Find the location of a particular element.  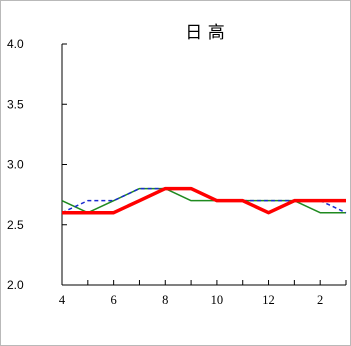

x-ticks: 4 6 8 10 12 2 is located at coordinates (203, 293).